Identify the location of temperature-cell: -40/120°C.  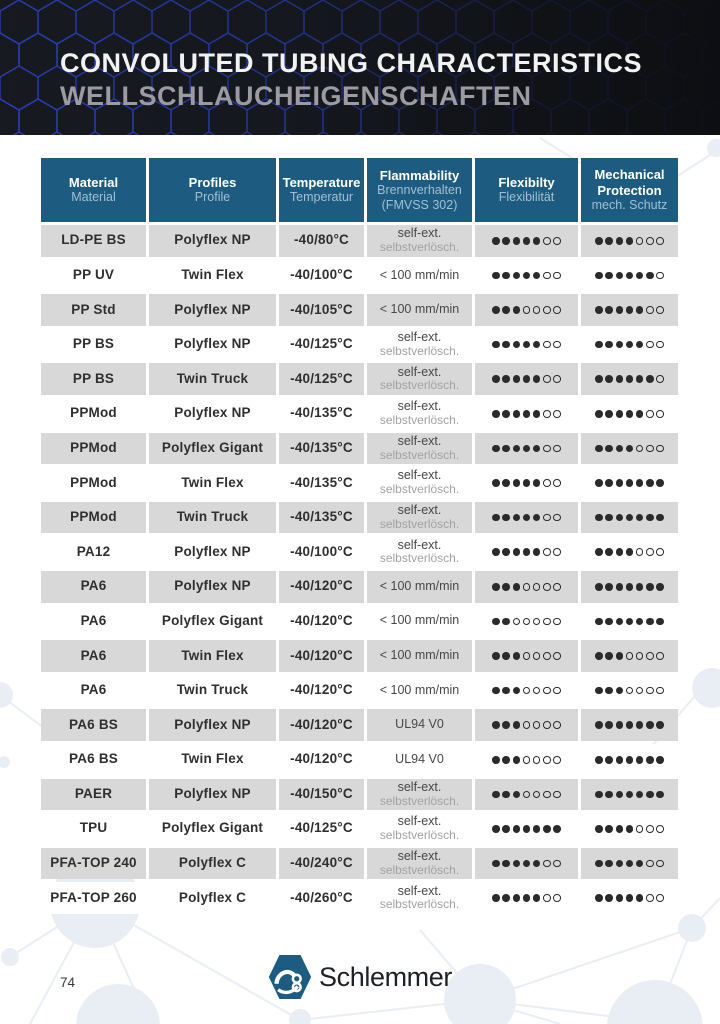
(321, 759).